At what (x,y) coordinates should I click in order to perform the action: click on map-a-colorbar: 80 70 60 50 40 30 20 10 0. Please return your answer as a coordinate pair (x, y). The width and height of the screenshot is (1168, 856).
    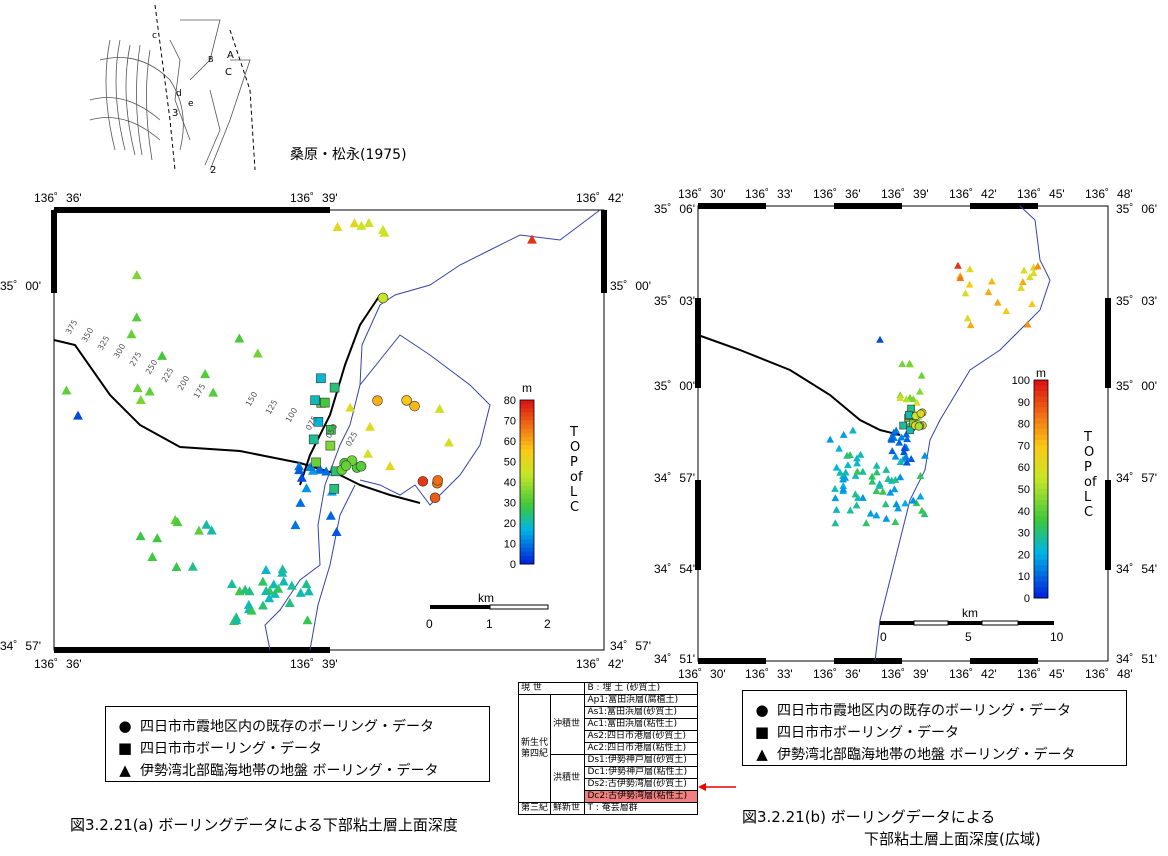
    Looking at the image, I should click on (519, 483).